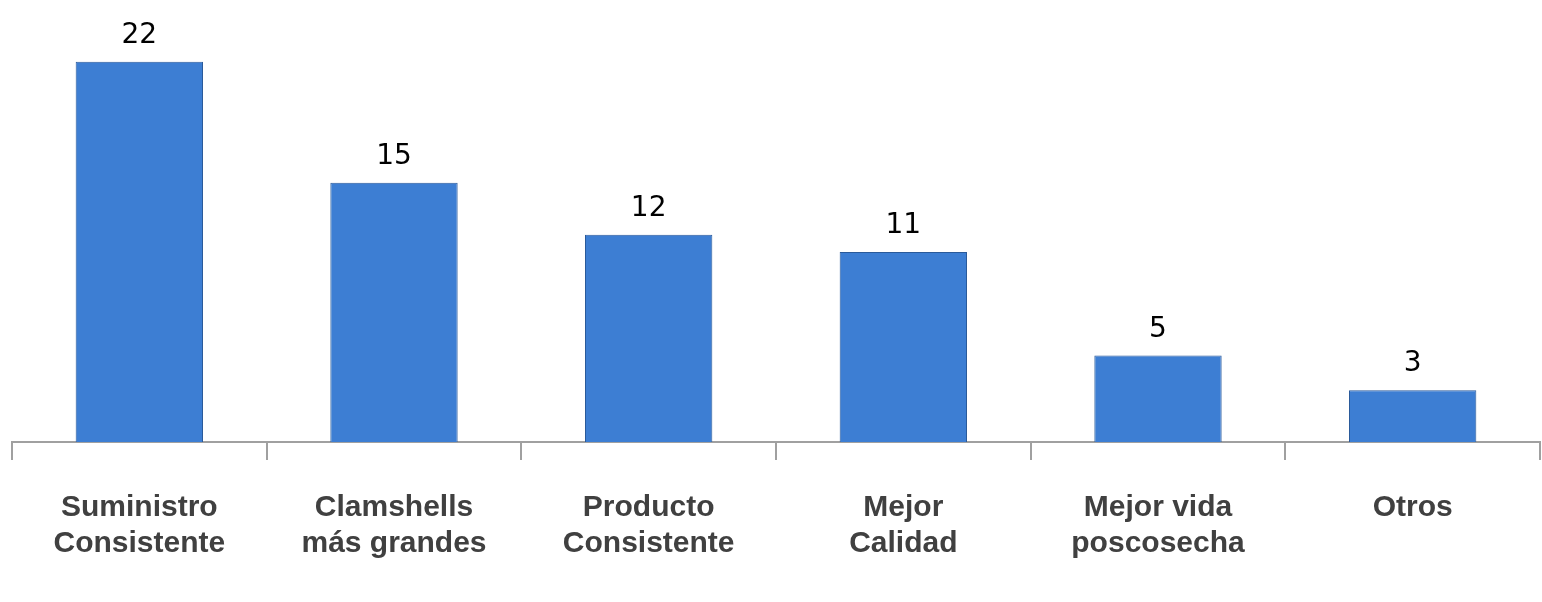  What do you see at coordinates (648, 206) in the screenshot?
I see `data-label: 12` at bounding box center [648, 206].